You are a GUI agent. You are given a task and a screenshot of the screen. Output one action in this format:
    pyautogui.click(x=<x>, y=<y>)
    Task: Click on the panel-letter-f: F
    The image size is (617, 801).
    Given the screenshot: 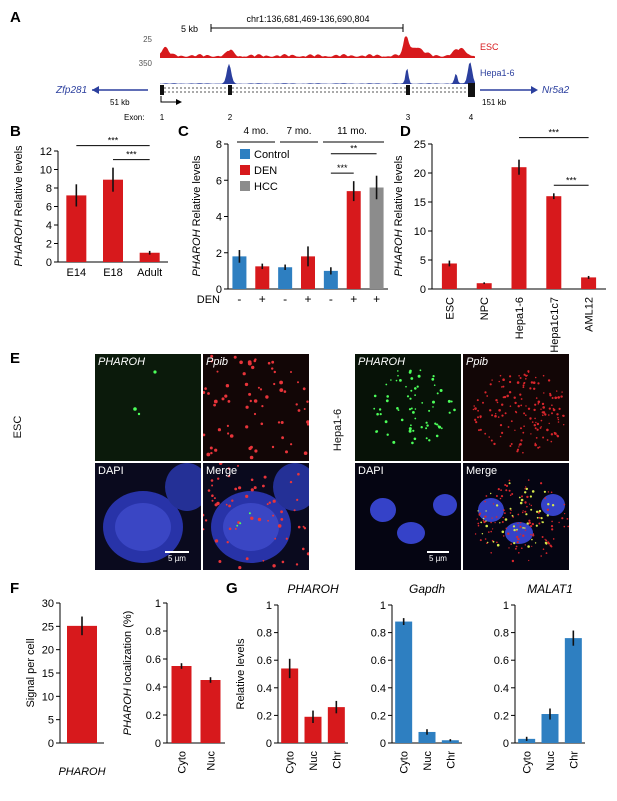 What is the action you would take?
    pyautogui.click(x=14, y=588)
    